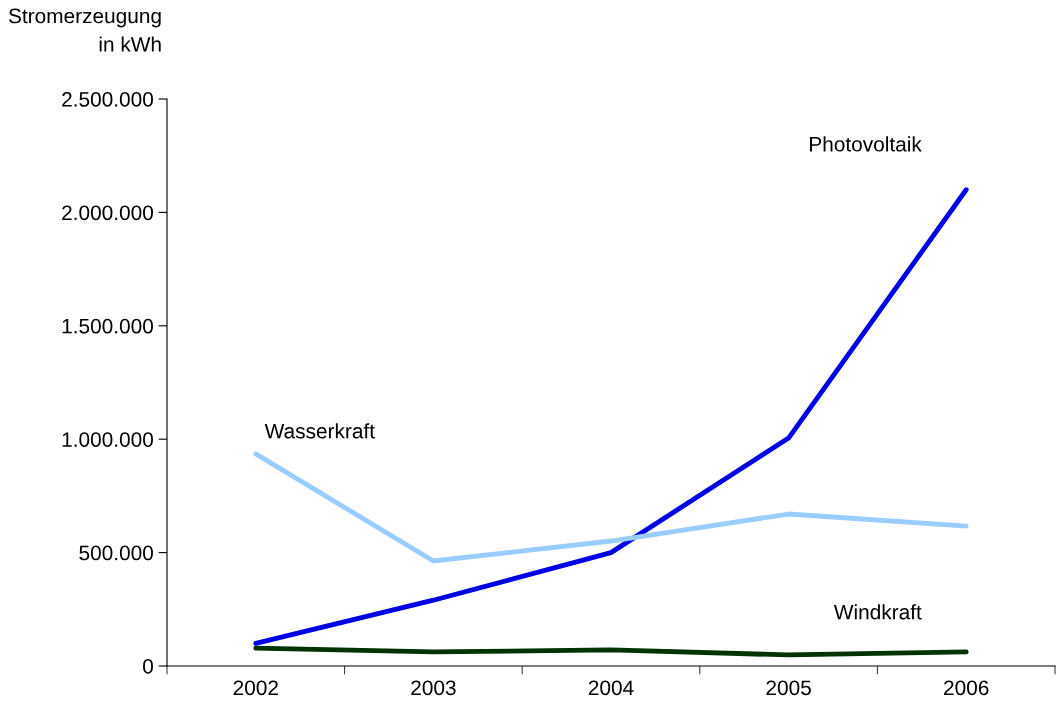  I want to click on series-label: Windkraft, so click(877, 612).